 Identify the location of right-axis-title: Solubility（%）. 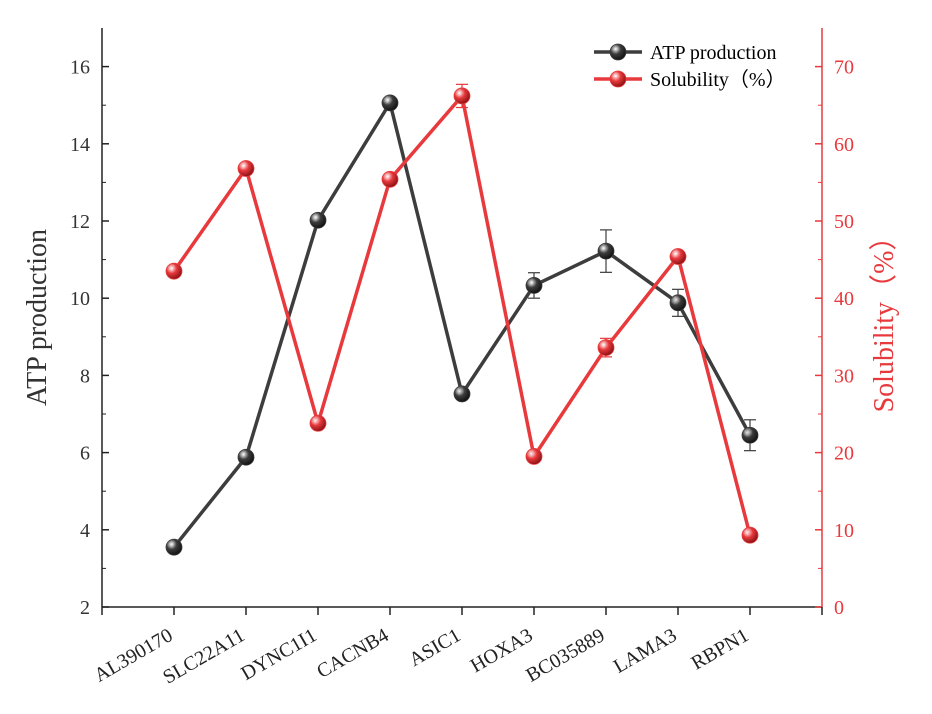
(884, 318).